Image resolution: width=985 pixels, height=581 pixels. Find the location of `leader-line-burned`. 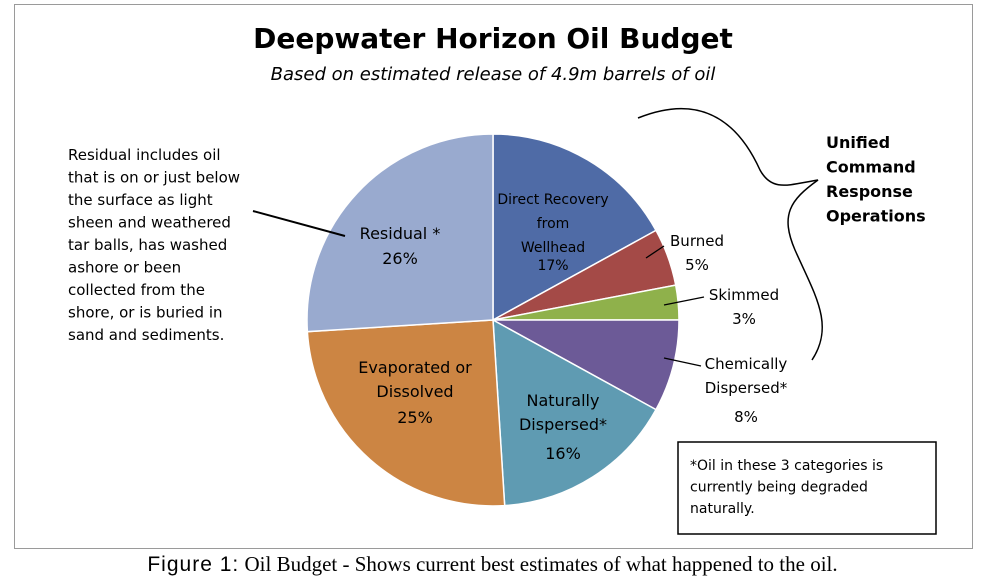

leader-line-burned is located at coordinates (655, 252).